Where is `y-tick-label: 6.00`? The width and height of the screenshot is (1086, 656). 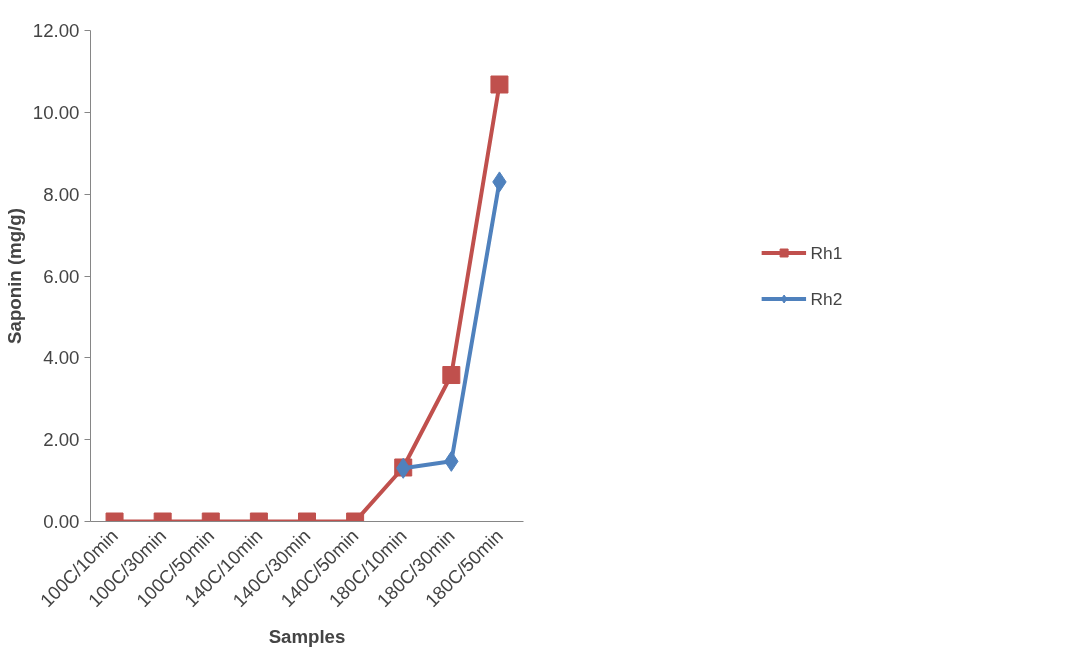
y-tick-label: 6.00 is located at coordinates (61, 276).